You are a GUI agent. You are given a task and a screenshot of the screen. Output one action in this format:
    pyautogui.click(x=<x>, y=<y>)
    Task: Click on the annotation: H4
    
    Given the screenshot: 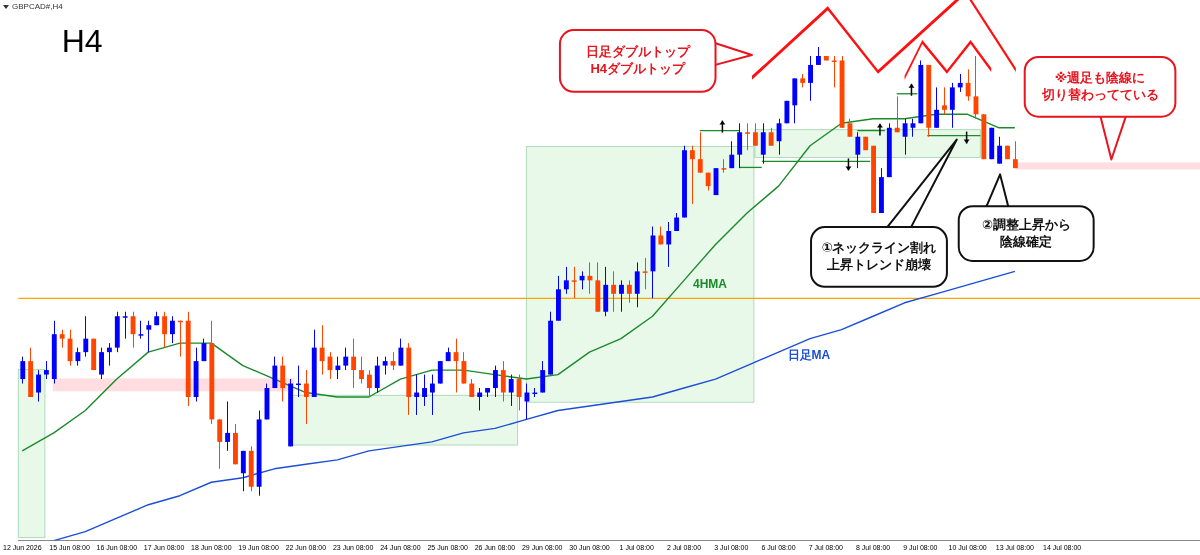 What is the action you would take?
    pyautogui.click(x=82, y=42)
    